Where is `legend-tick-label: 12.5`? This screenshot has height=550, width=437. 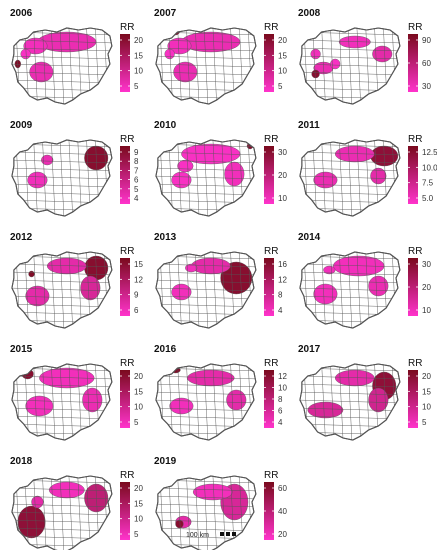
legend-tick-label: 12.5 is located at coordinates (429, 152).